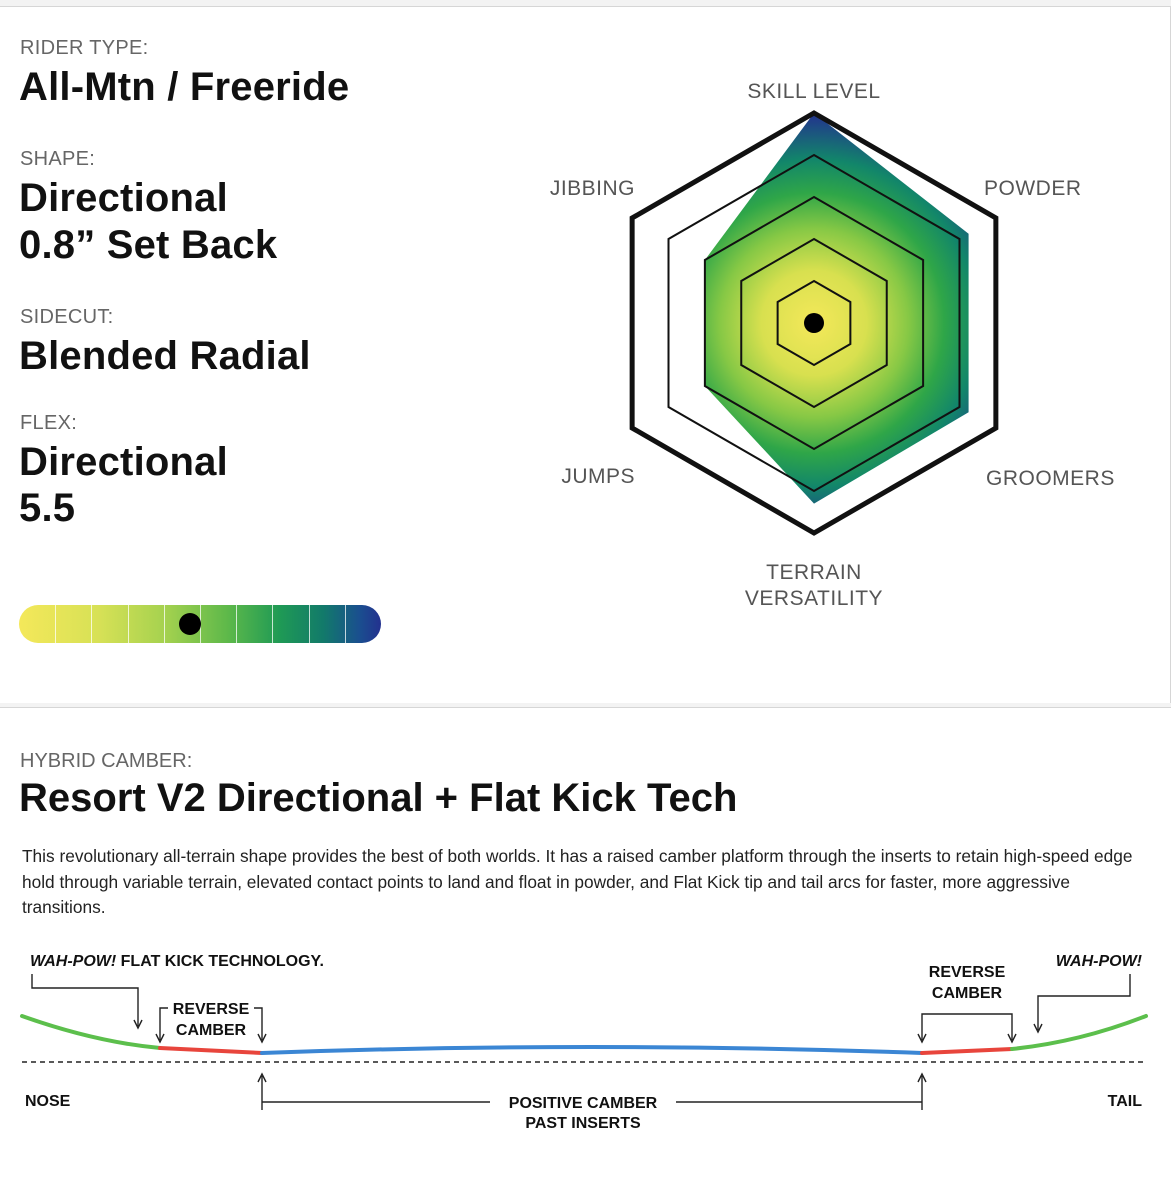  I want to click on radar-axis-label-powder: POWDER, so click(1033, 188).